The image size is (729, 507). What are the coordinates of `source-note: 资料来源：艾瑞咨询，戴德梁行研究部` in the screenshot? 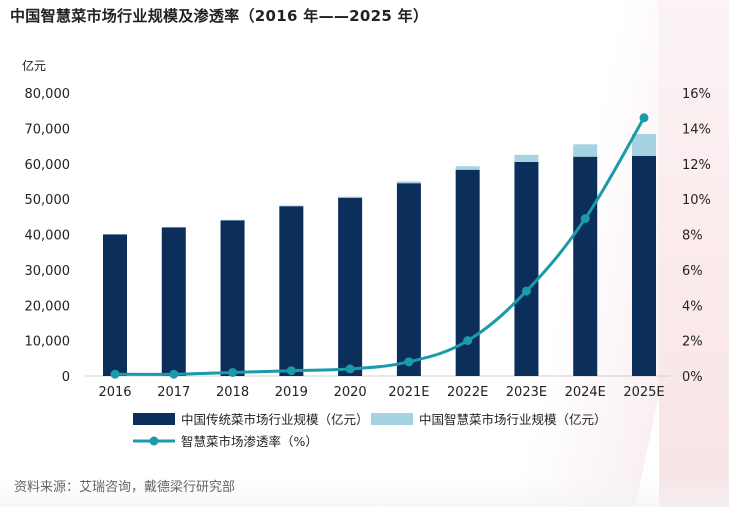 It's located at (125, 487).